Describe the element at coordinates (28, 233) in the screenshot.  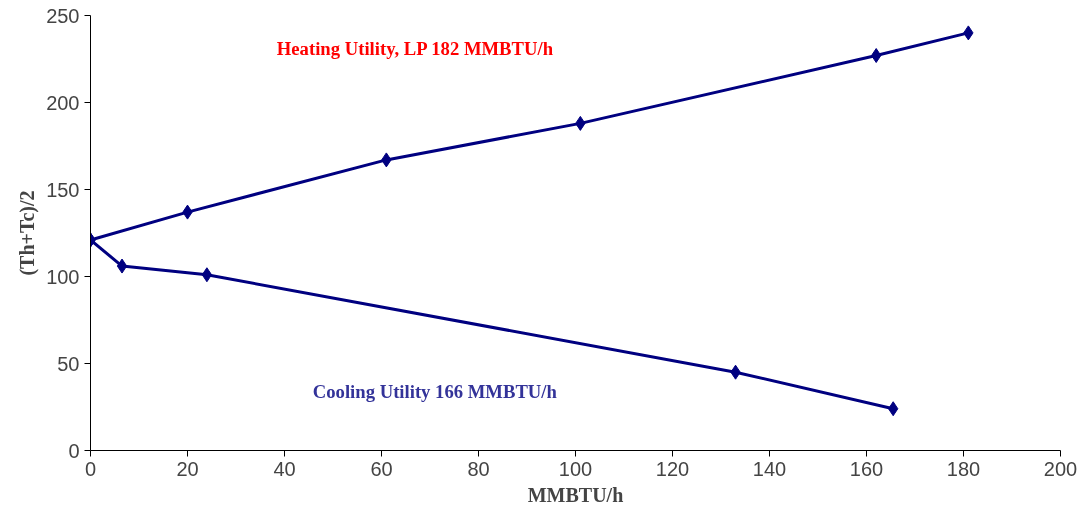
I see `y-axis-title: (Th+Tc)/2` at that location.